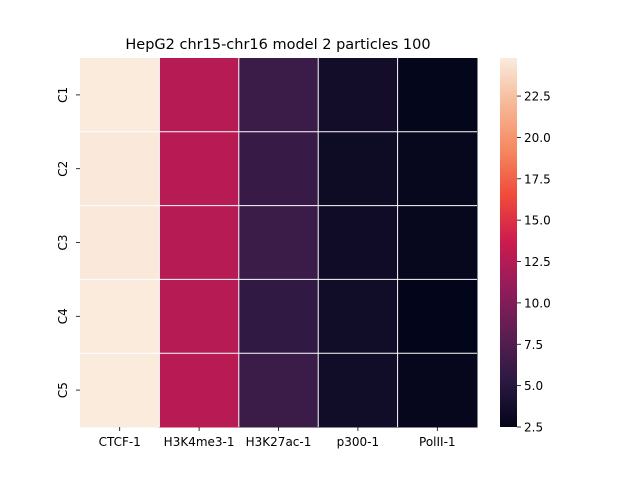 The image size is (640, 484). Describe the element at coordinates (533, 345) in the screenshot. I see `colorbar-tick-label: 7.5` at that location.